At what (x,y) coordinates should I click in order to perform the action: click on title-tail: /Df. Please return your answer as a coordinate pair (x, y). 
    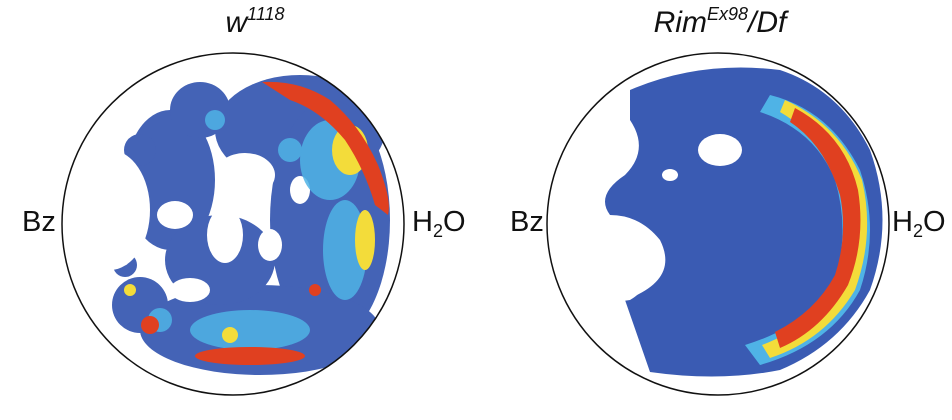
    Looking at the image, I should click on (767, 22).